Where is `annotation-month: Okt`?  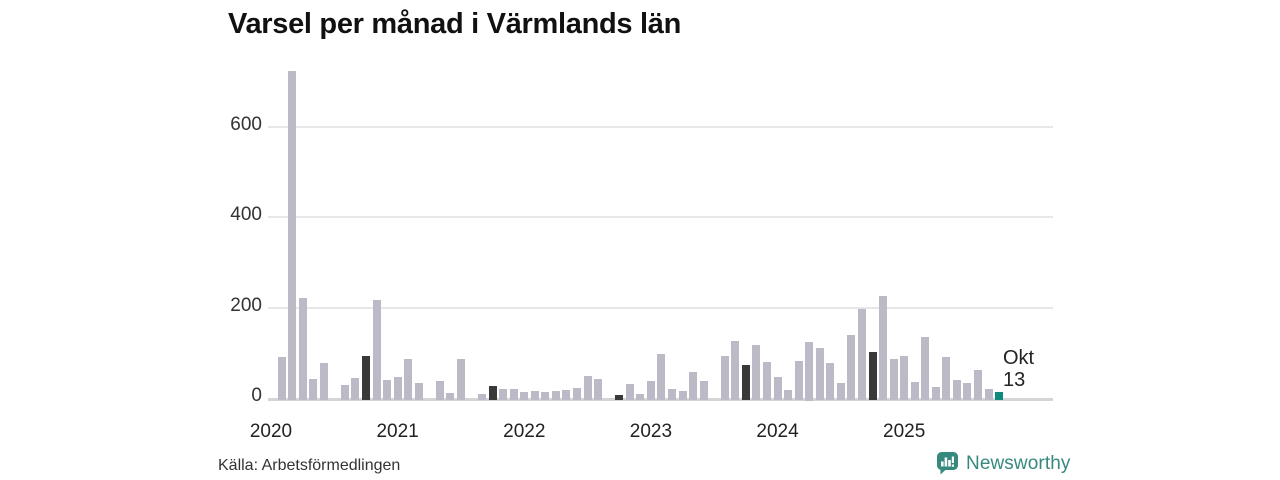
annotation-month: Okt is located at coordinates (1019, 358).